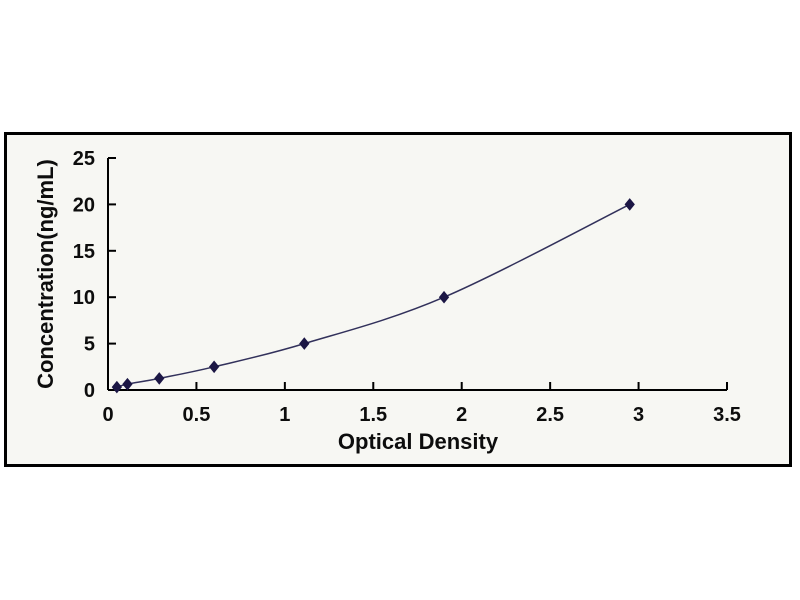  Describe the element at coordinates (418, 441) in the screenshot. I see `x-axis-title: Optical Density` at that location.